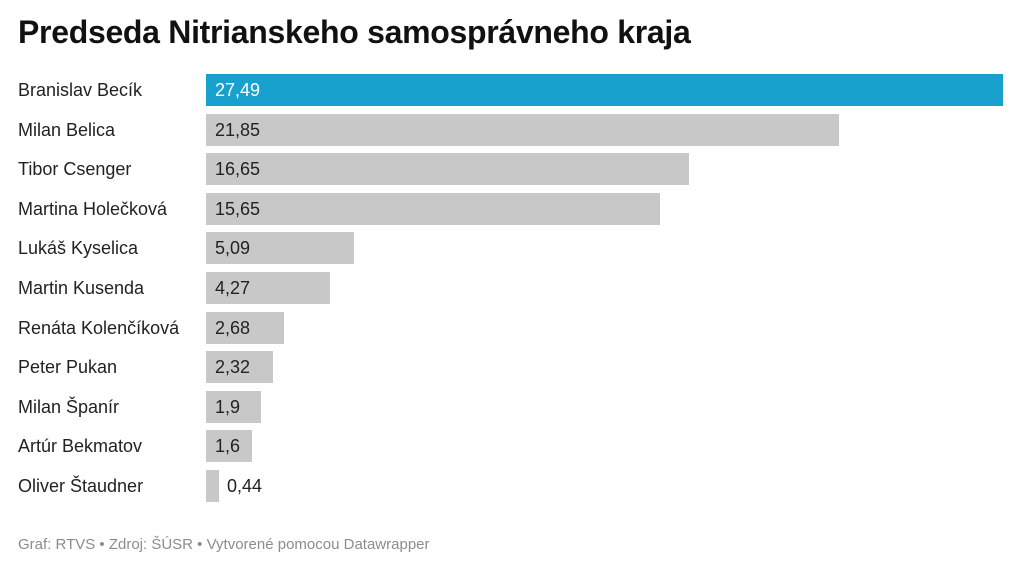  I want to click on category-label: Peter Pukan, so click(68, 367).